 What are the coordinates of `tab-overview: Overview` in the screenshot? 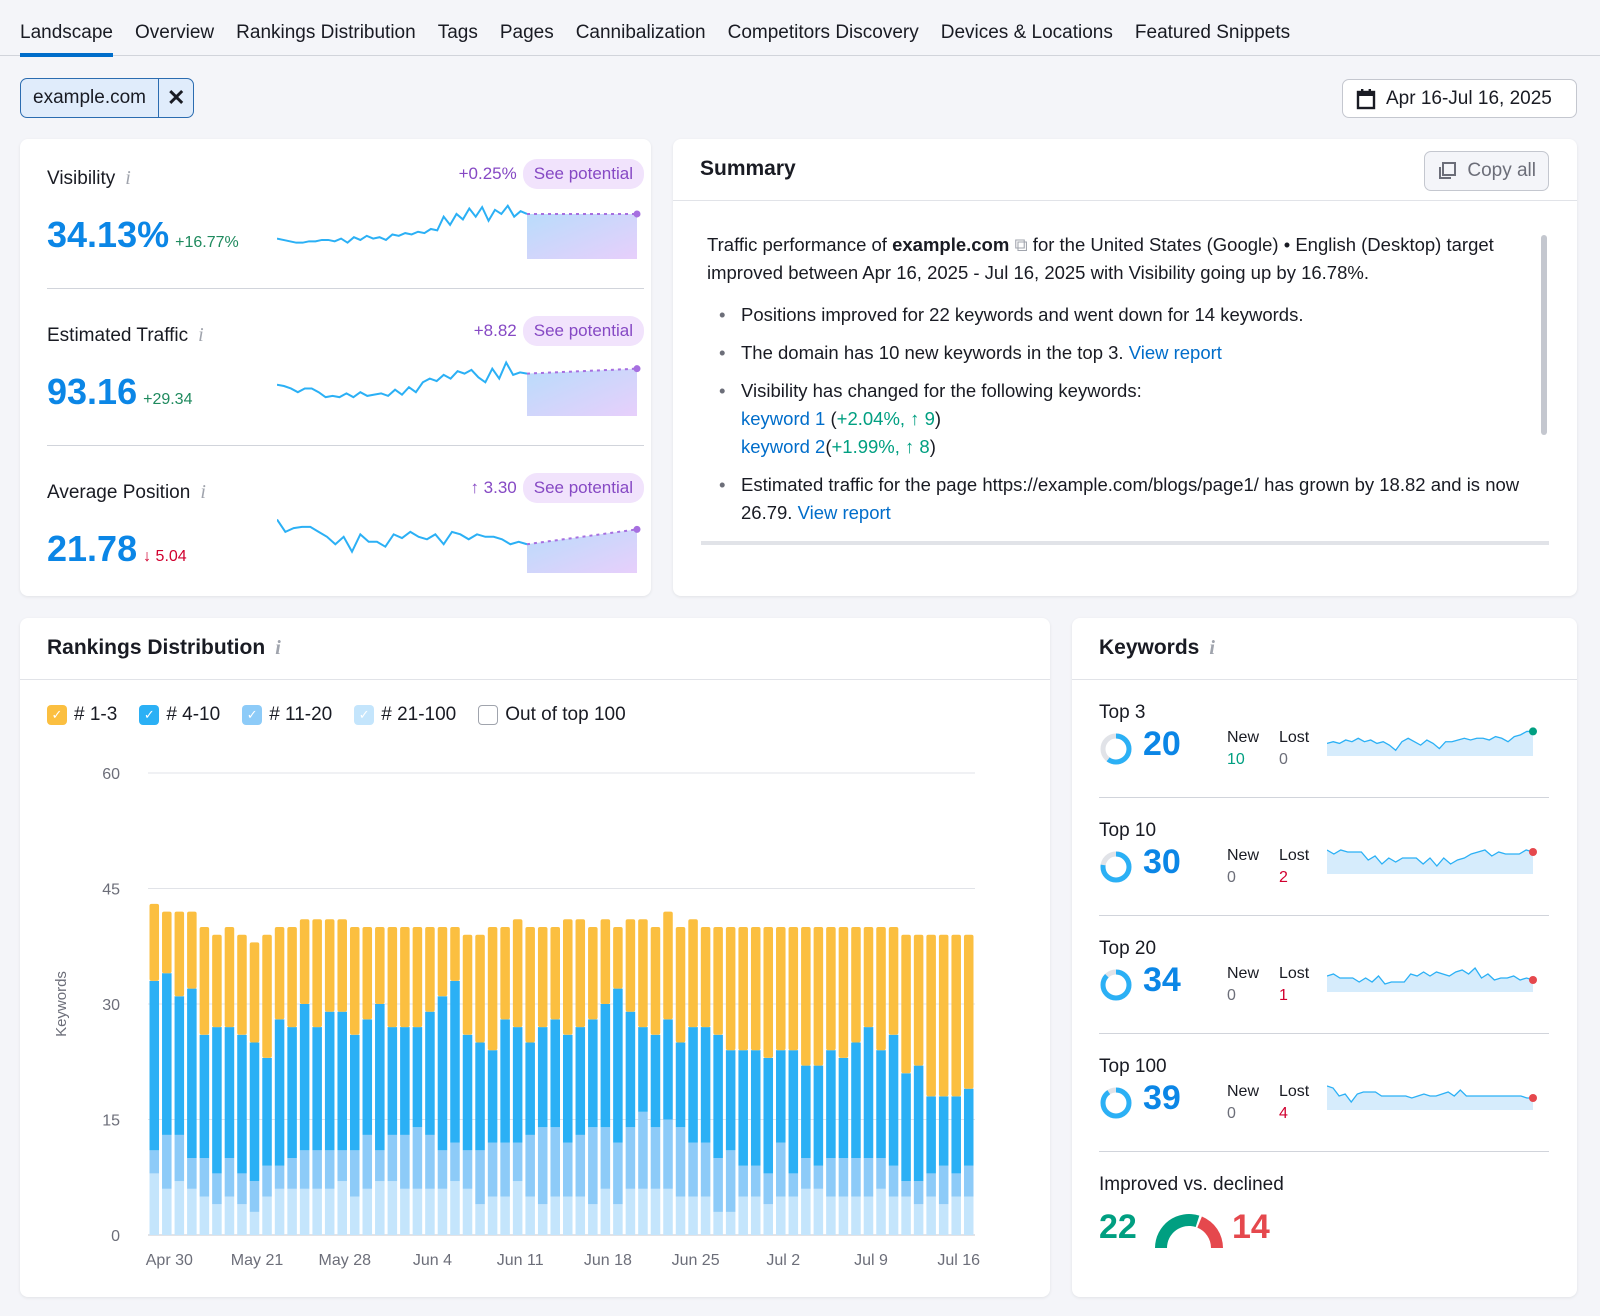 It's located at (174, 32).